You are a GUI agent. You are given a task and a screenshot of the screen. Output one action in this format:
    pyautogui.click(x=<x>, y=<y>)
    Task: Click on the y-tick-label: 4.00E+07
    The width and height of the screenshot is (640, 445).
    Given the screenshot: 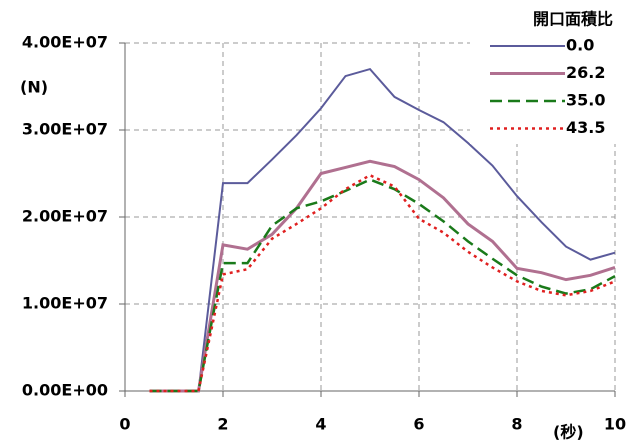 What is the action you would take?
    pyautogui.click(x=65, y=42)
    